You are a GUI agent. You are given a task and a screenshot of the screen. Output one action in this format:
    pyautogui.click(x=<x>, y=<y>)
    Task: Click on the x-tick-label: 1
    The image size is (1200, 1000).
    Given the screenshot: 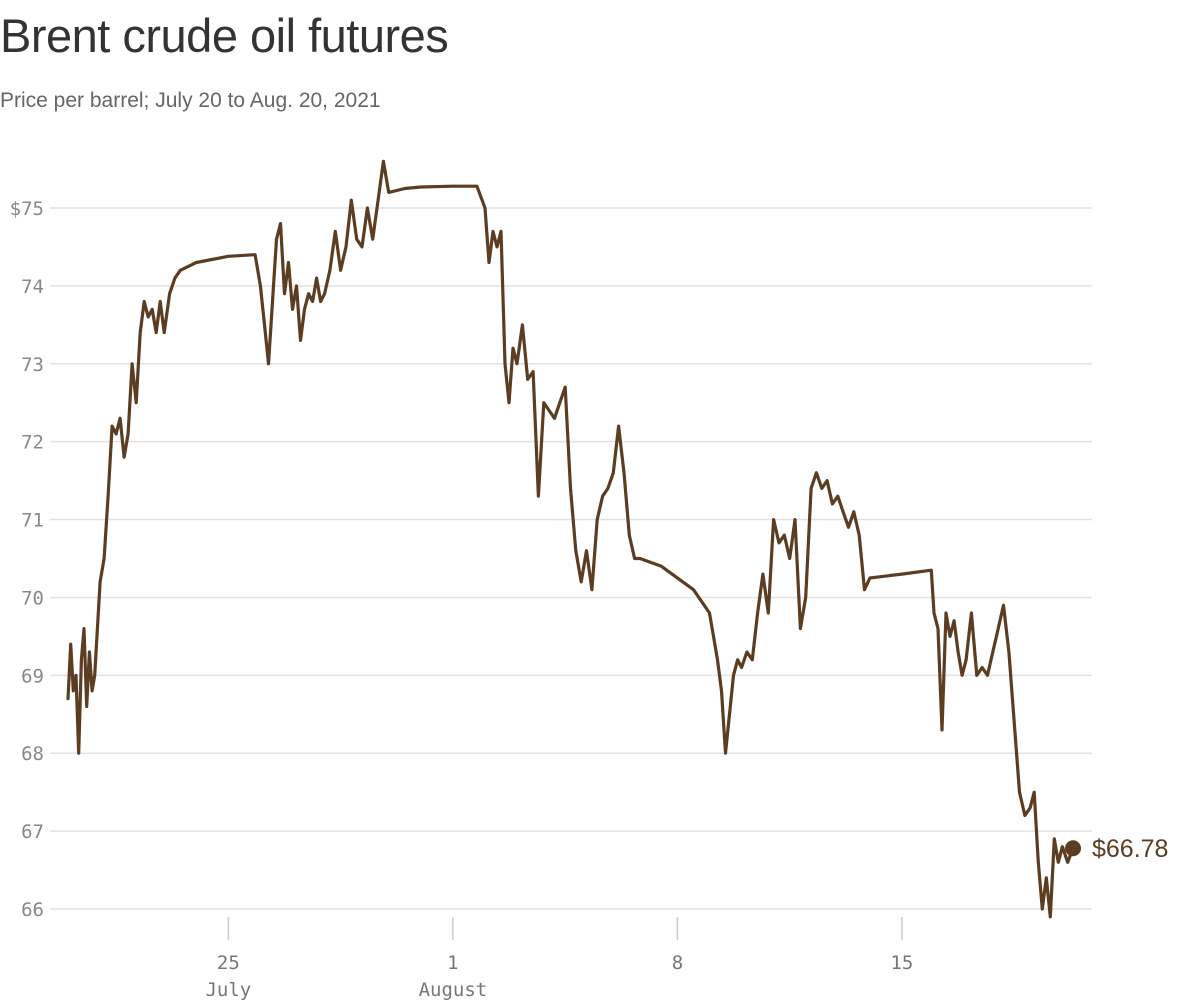 What is the action you would take?
    pyautogui.click(x=452, y=963)
    